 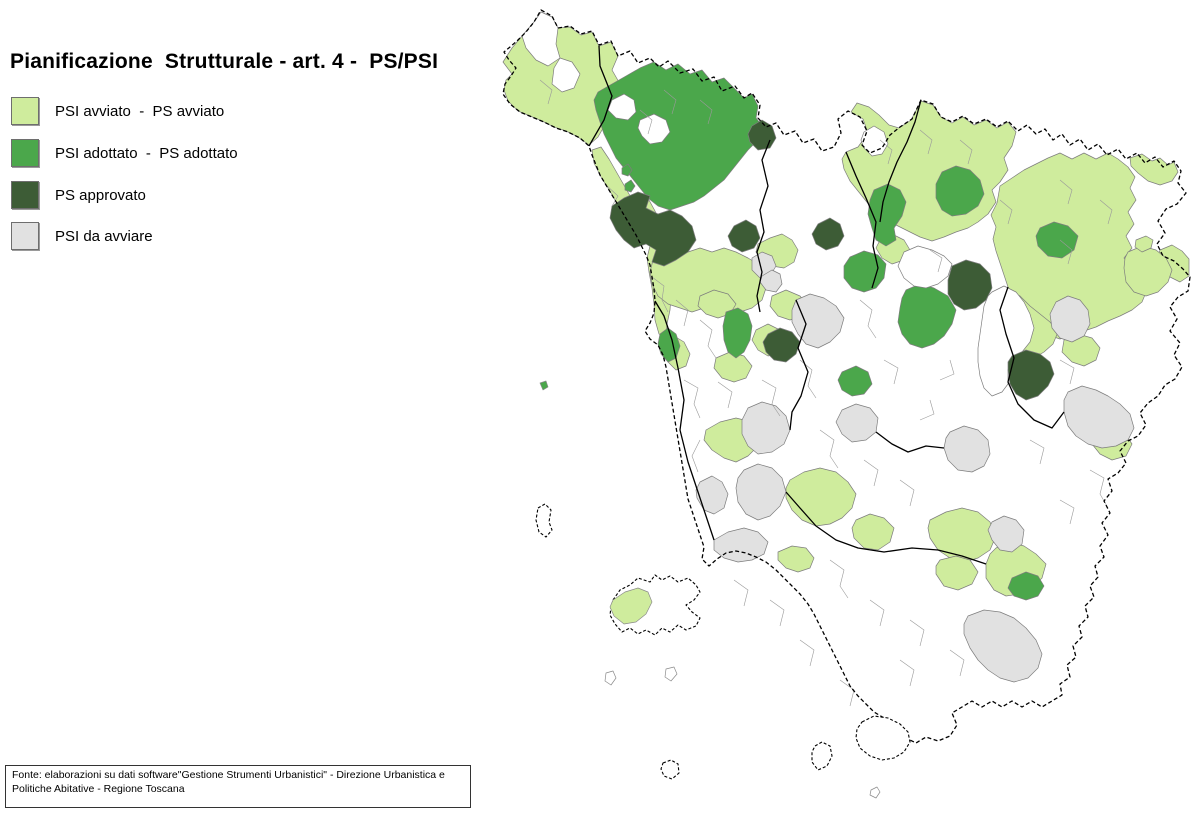 What do you see at coordinates (670, 769) in the screenshot?
I see `island-montecristo` at bounding box center [670, 769].